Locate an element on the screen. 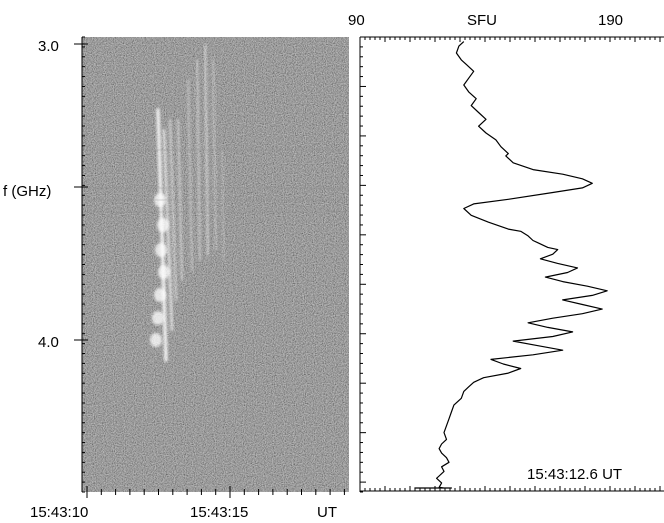 The image size is (664, 523). flux-x-axis-label: SFU is located at coordinates (482, 20).